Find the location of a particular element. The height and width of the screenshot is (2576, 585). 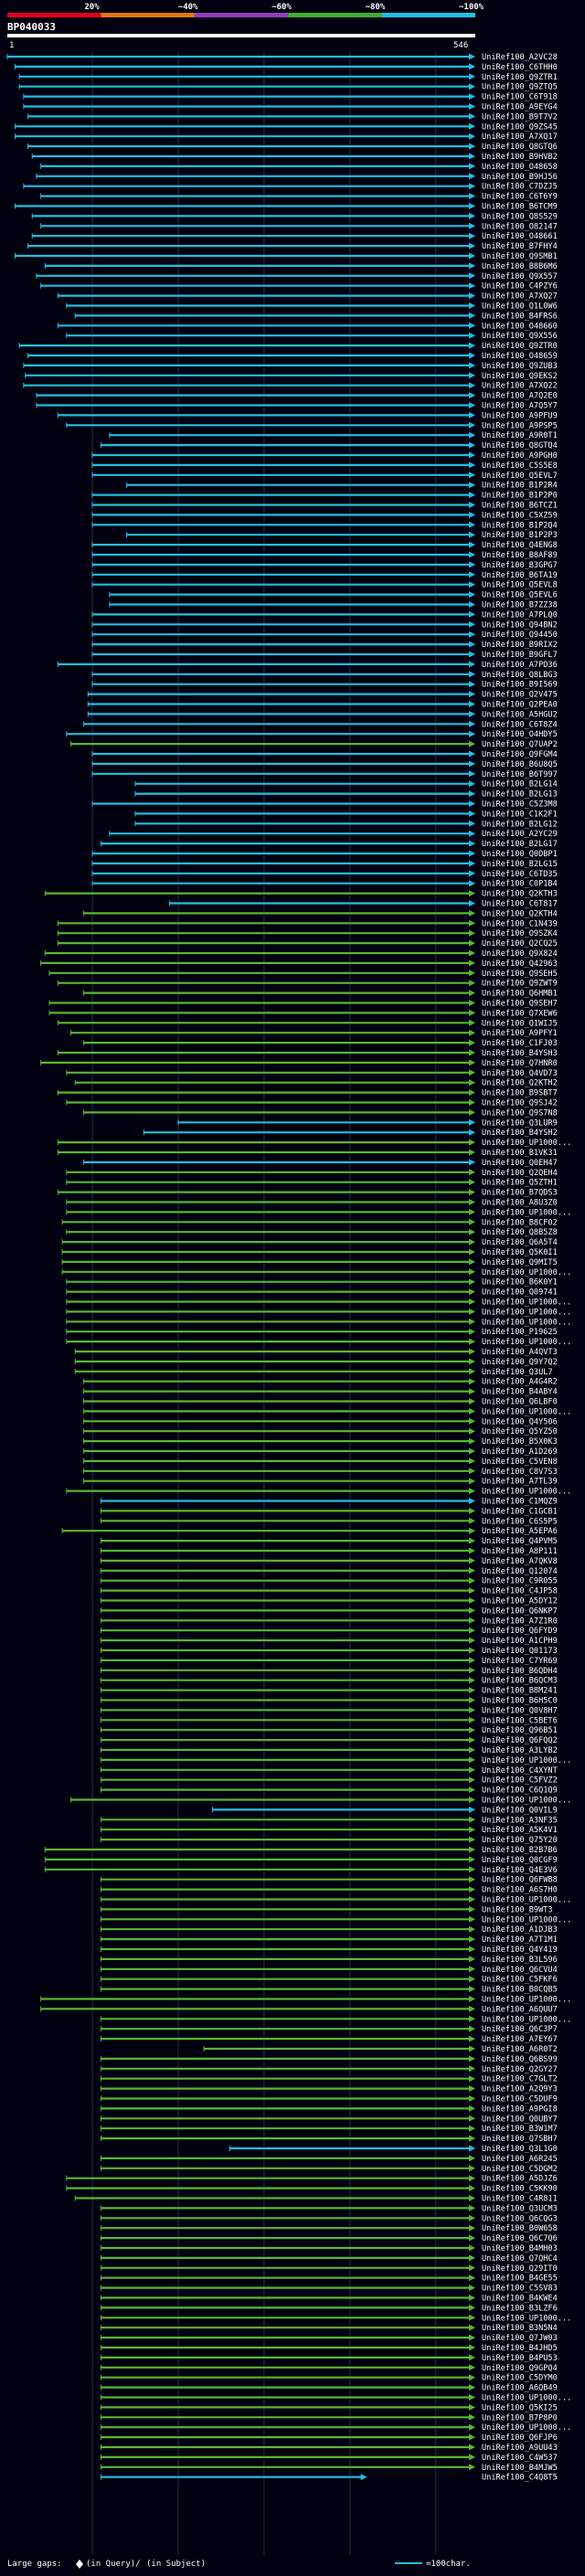

hit-row: UniRef100_Q2CQ25 is located at coordinates (308, 944).